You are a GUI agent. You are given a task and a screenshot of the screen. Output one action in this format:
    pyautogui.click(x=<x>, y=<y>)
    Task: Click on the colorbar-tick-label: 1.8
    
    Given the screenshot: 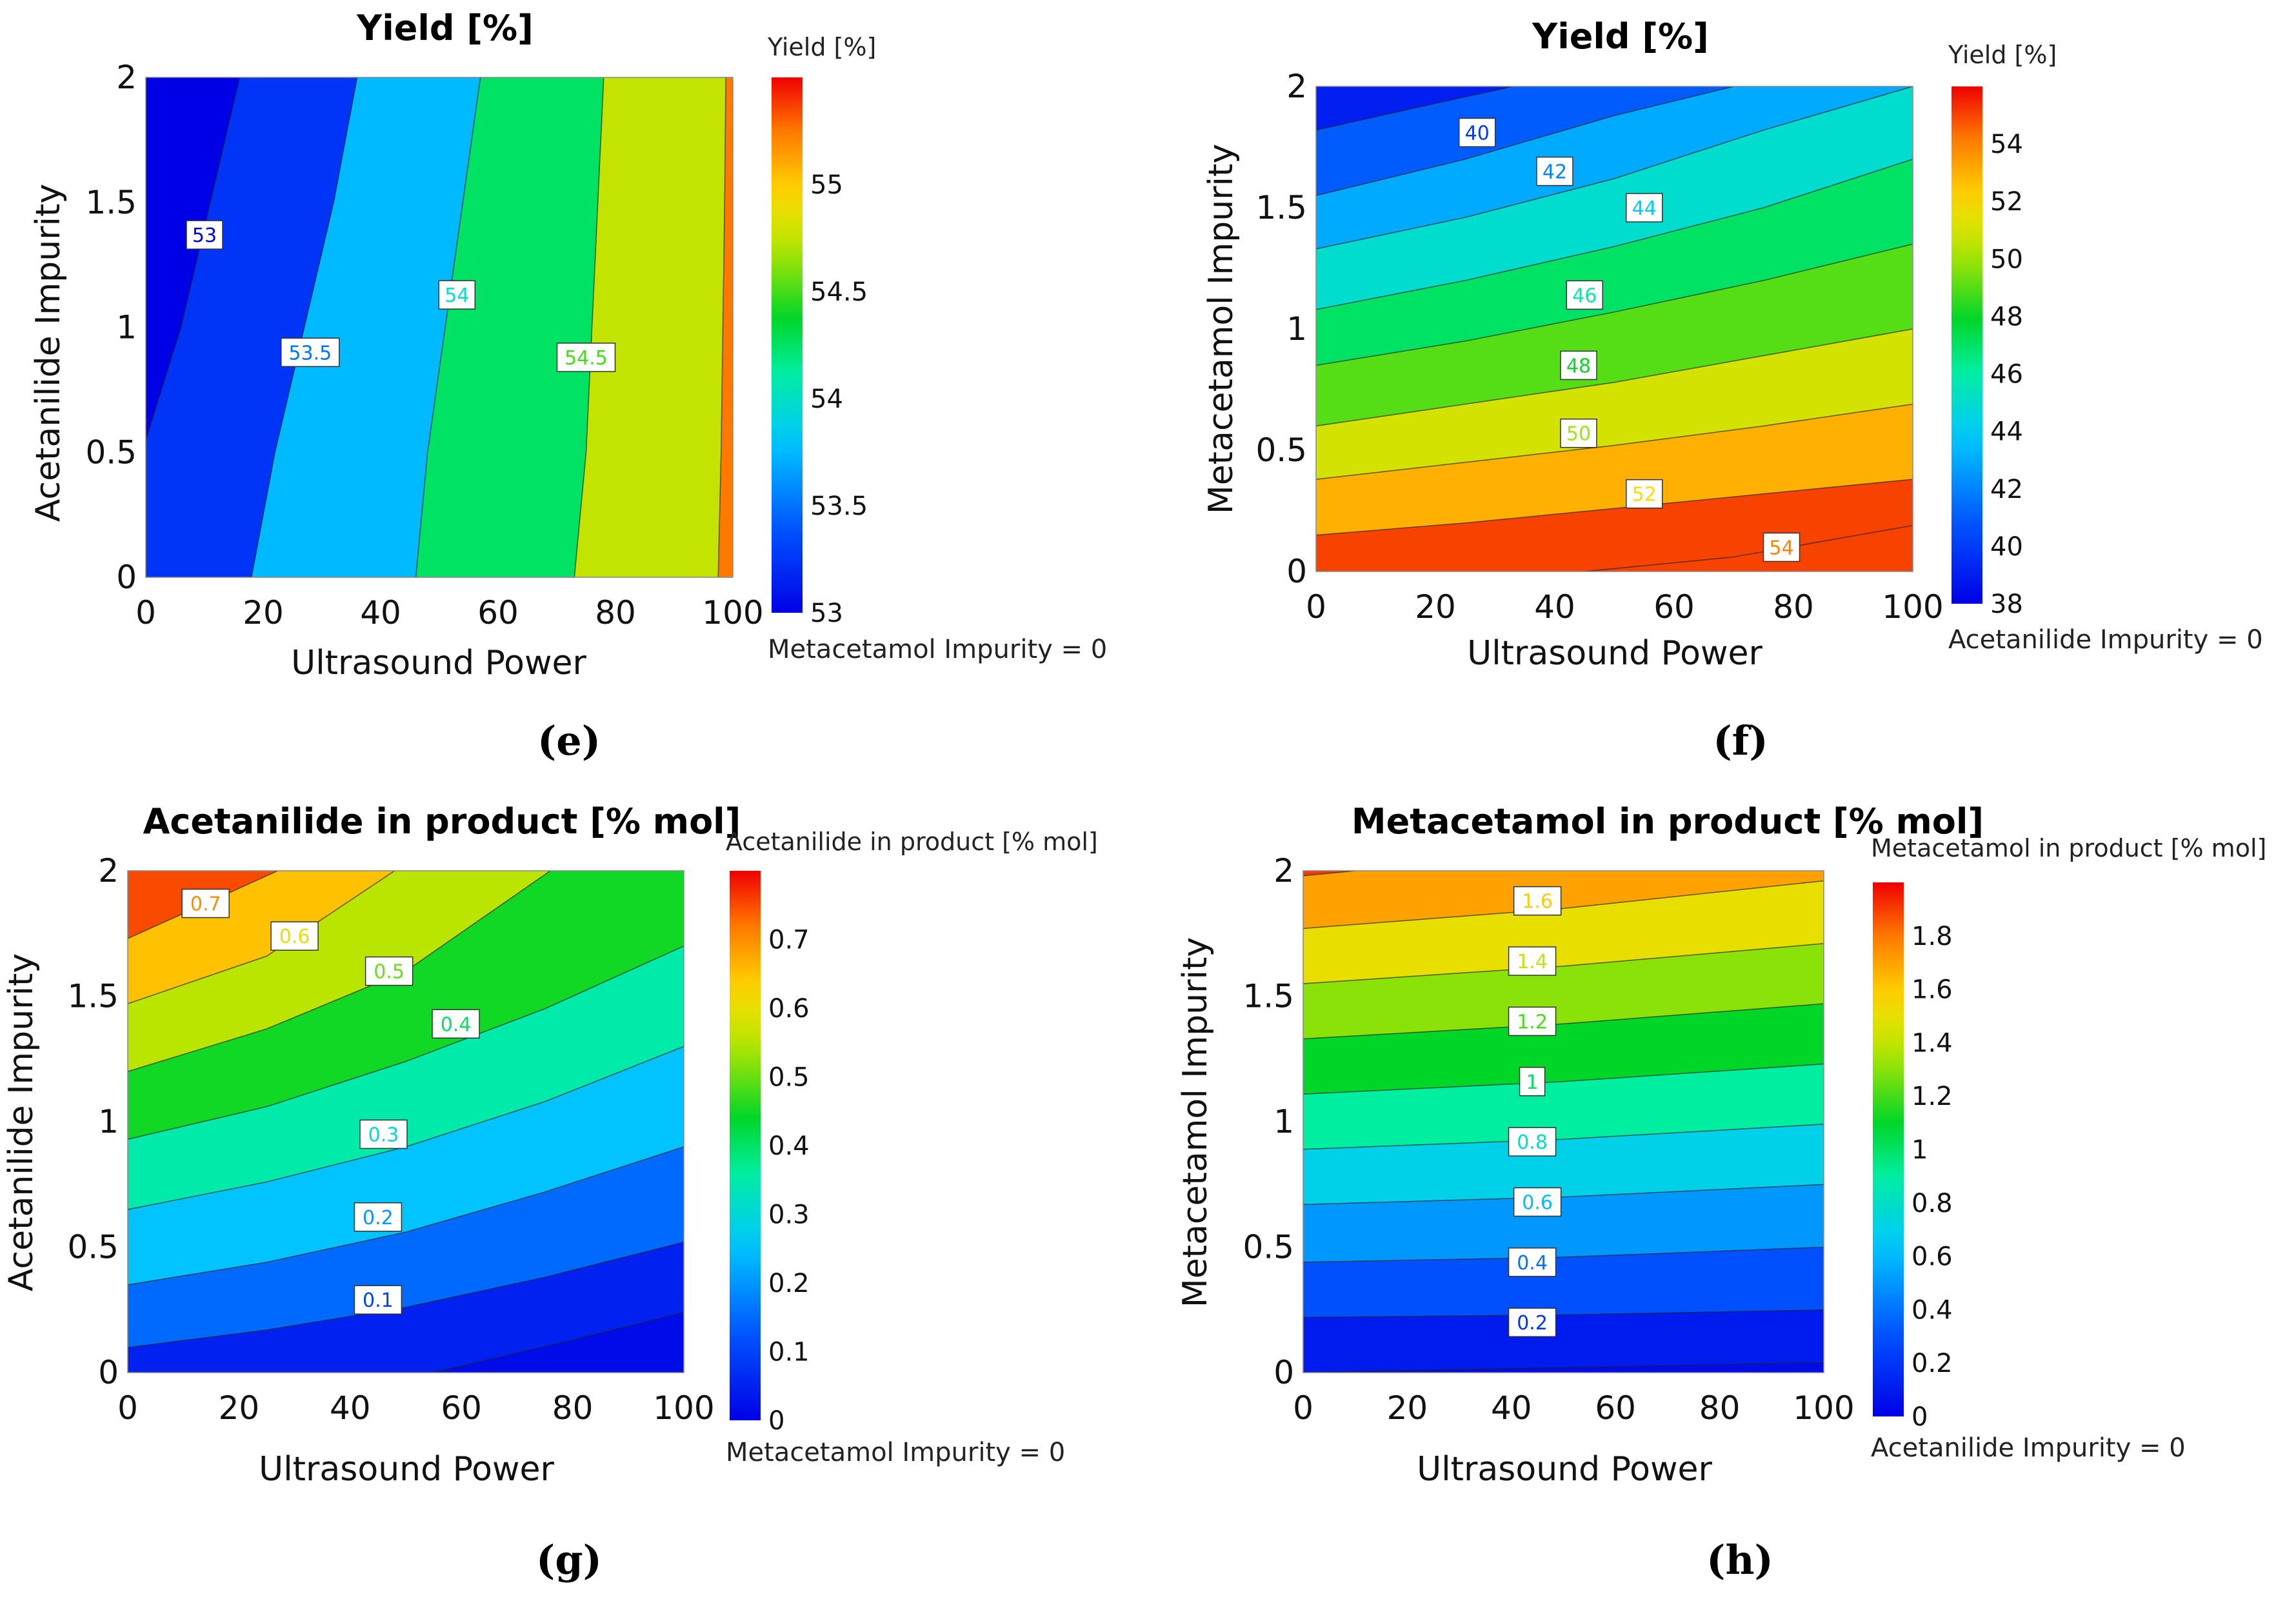 What is the action you would take?
    pyautogui.click(x=1932, y=936)
    